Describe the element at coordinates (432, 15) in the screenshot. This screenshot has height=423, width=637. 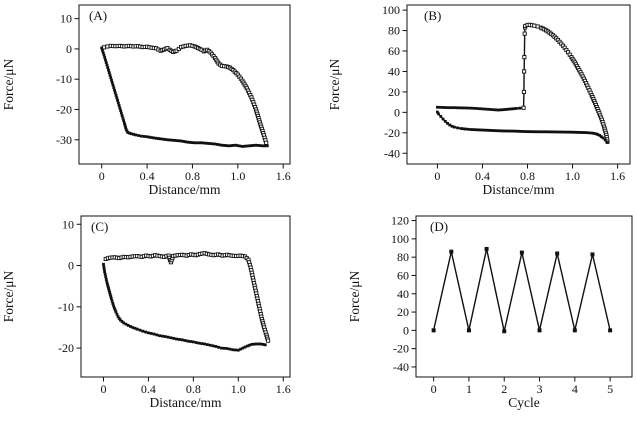
I see `svg-text: (B)` at that location.